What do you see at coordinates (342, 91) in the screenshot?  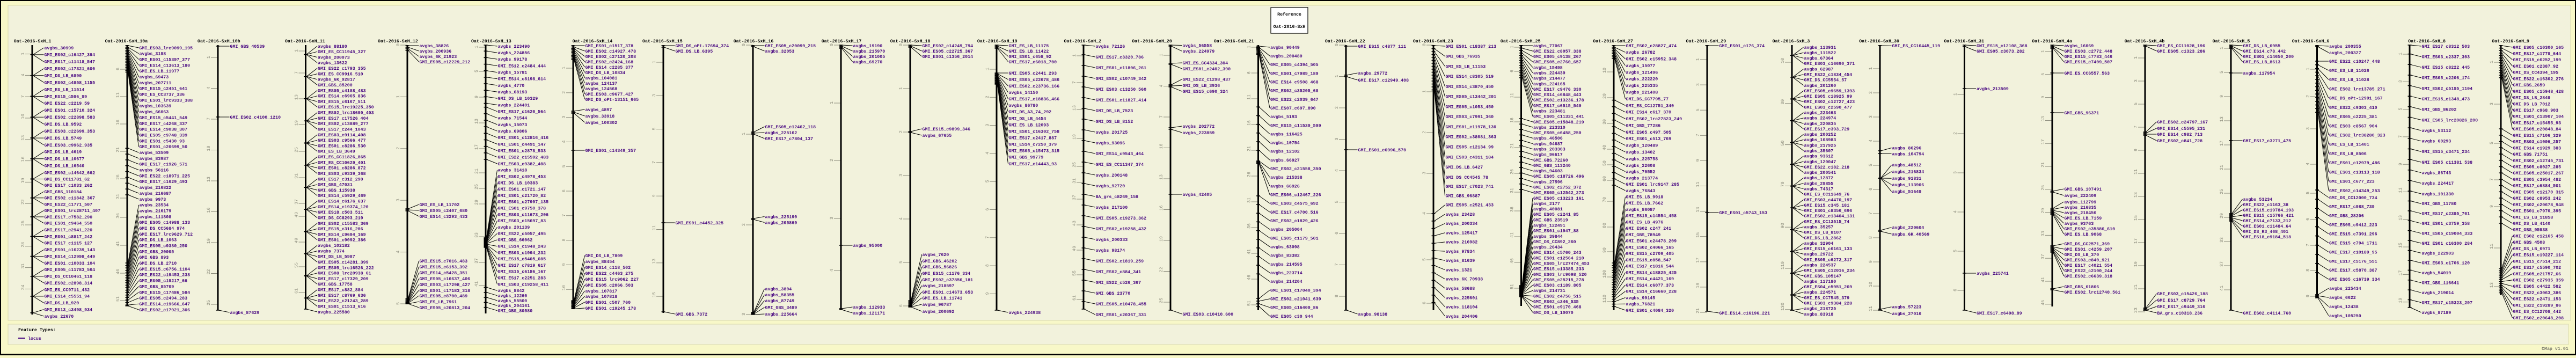 I see `svg-text: GMI_ES05_c4188_483` at bounding box center [342, 91].